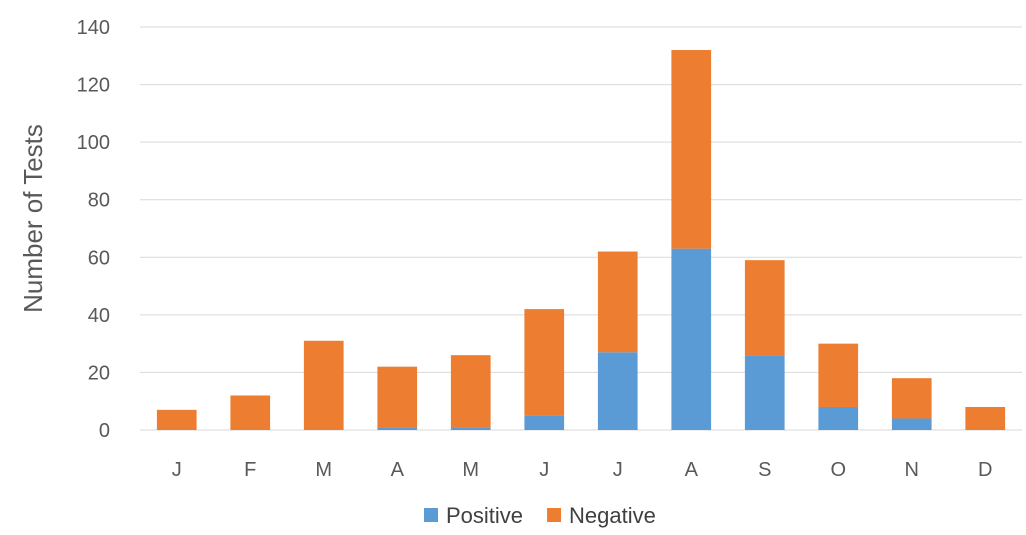 This screenshot has width=1026, height=535. What do you see at coordinates (99, 201) in the screenshot?
I see `y-tick-label: 80` at bounding box center [99, 201].